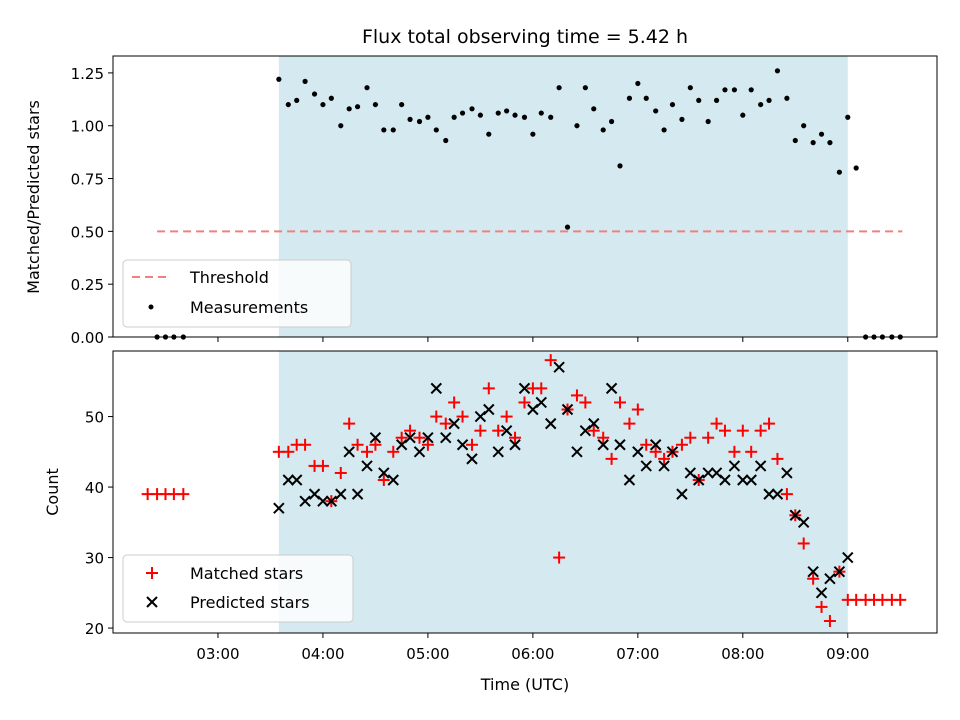 This screenshot has height=720, width=960. I want to click on top-y-tick-label: 0.25, so click(87, 285).